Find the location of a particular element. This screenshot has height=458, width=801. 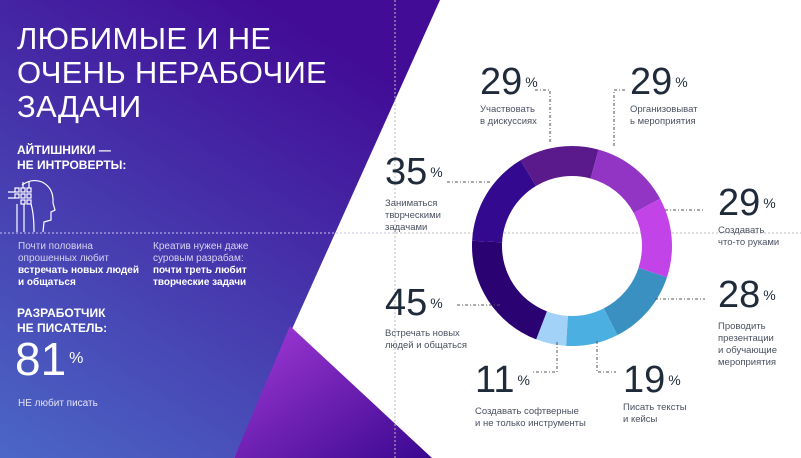

title-line: ЗАДАЧИ is located at coordinates (79, 106).